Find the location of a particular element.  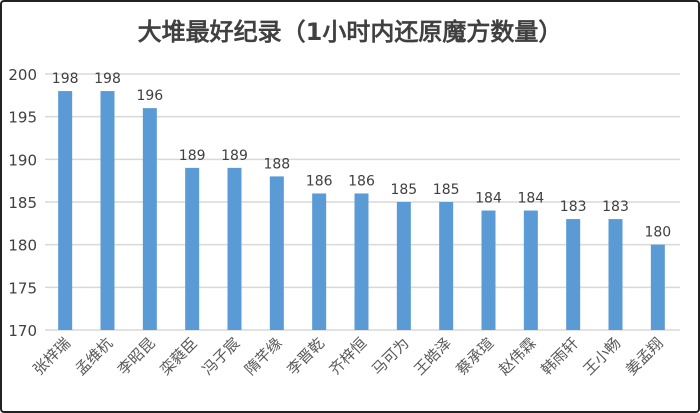

data-label: 188 is located at coordinates (276, 164).